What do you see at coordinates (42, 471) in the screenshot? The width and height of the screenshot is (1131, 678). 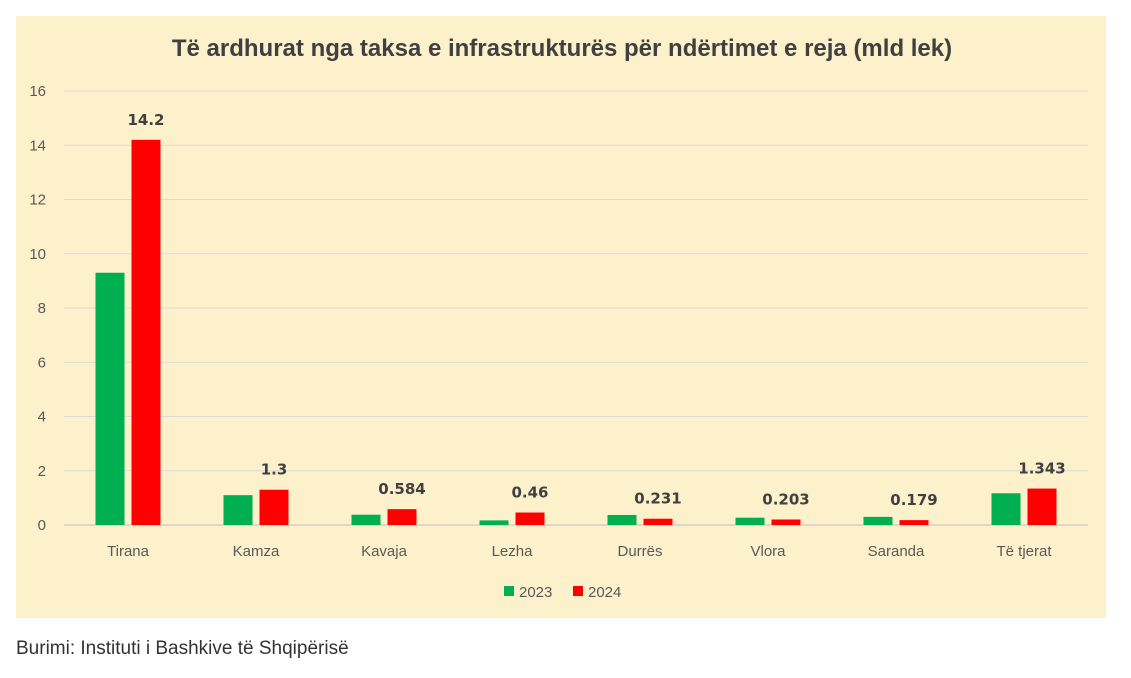 I see `y-tick-label: 2` at bounding box center [42, 471].